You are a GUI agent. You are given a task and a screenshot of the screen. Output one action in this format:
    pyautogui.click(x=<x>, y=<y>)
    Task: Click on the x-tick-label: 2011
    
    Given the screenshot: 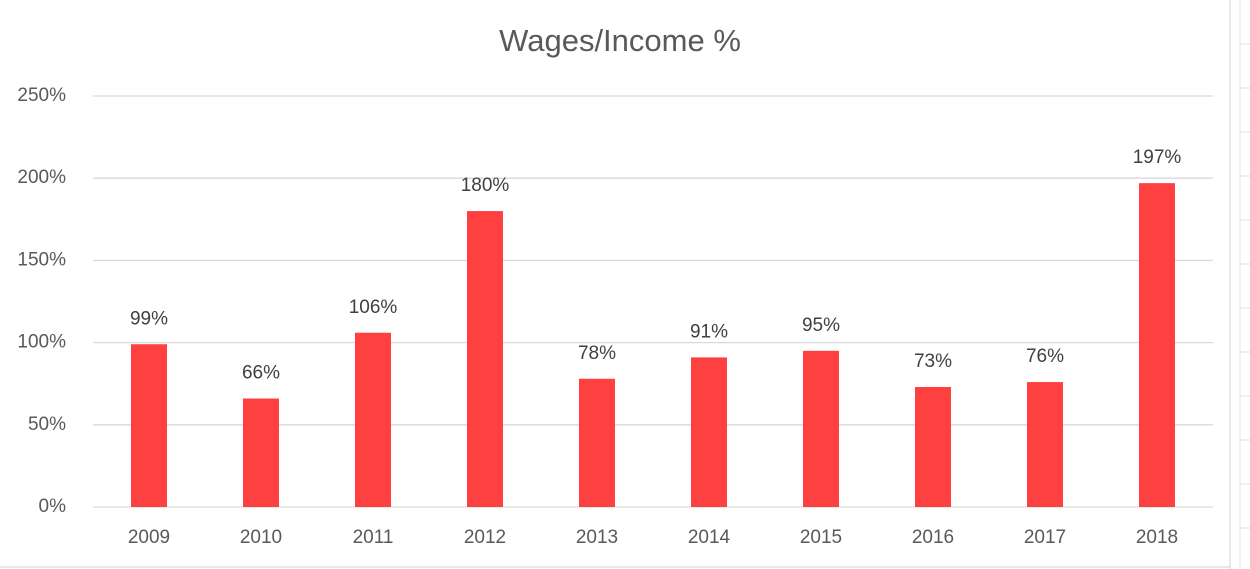 What is the action you would take?
    pyautogui.click(x=373, y=537)
    